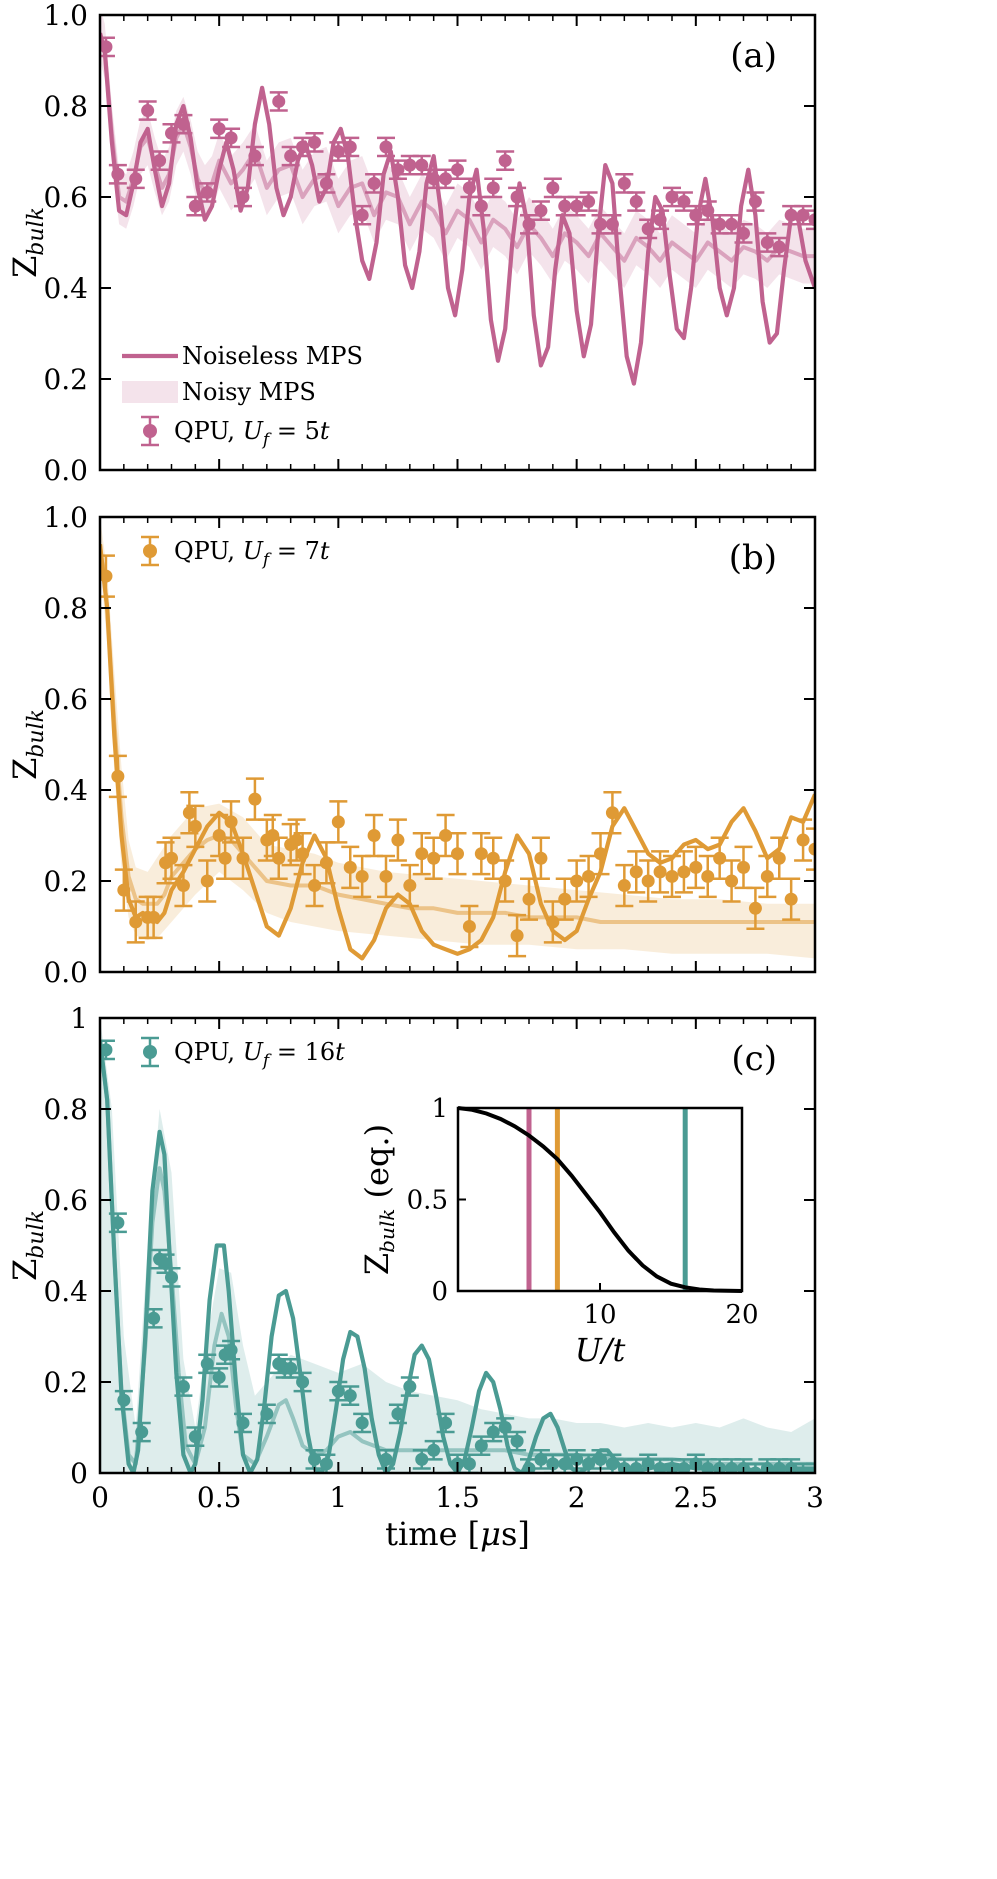  I want to click on x-tick-label: 3, so click(815, 1497).